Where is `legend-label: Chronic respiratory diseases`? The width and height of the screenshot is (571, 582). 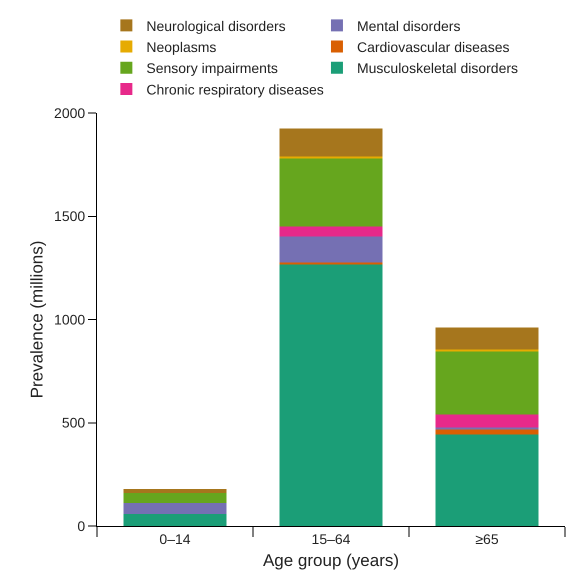
legend-label: Chronic respiratory diseases is located at coordinates (235, 89).